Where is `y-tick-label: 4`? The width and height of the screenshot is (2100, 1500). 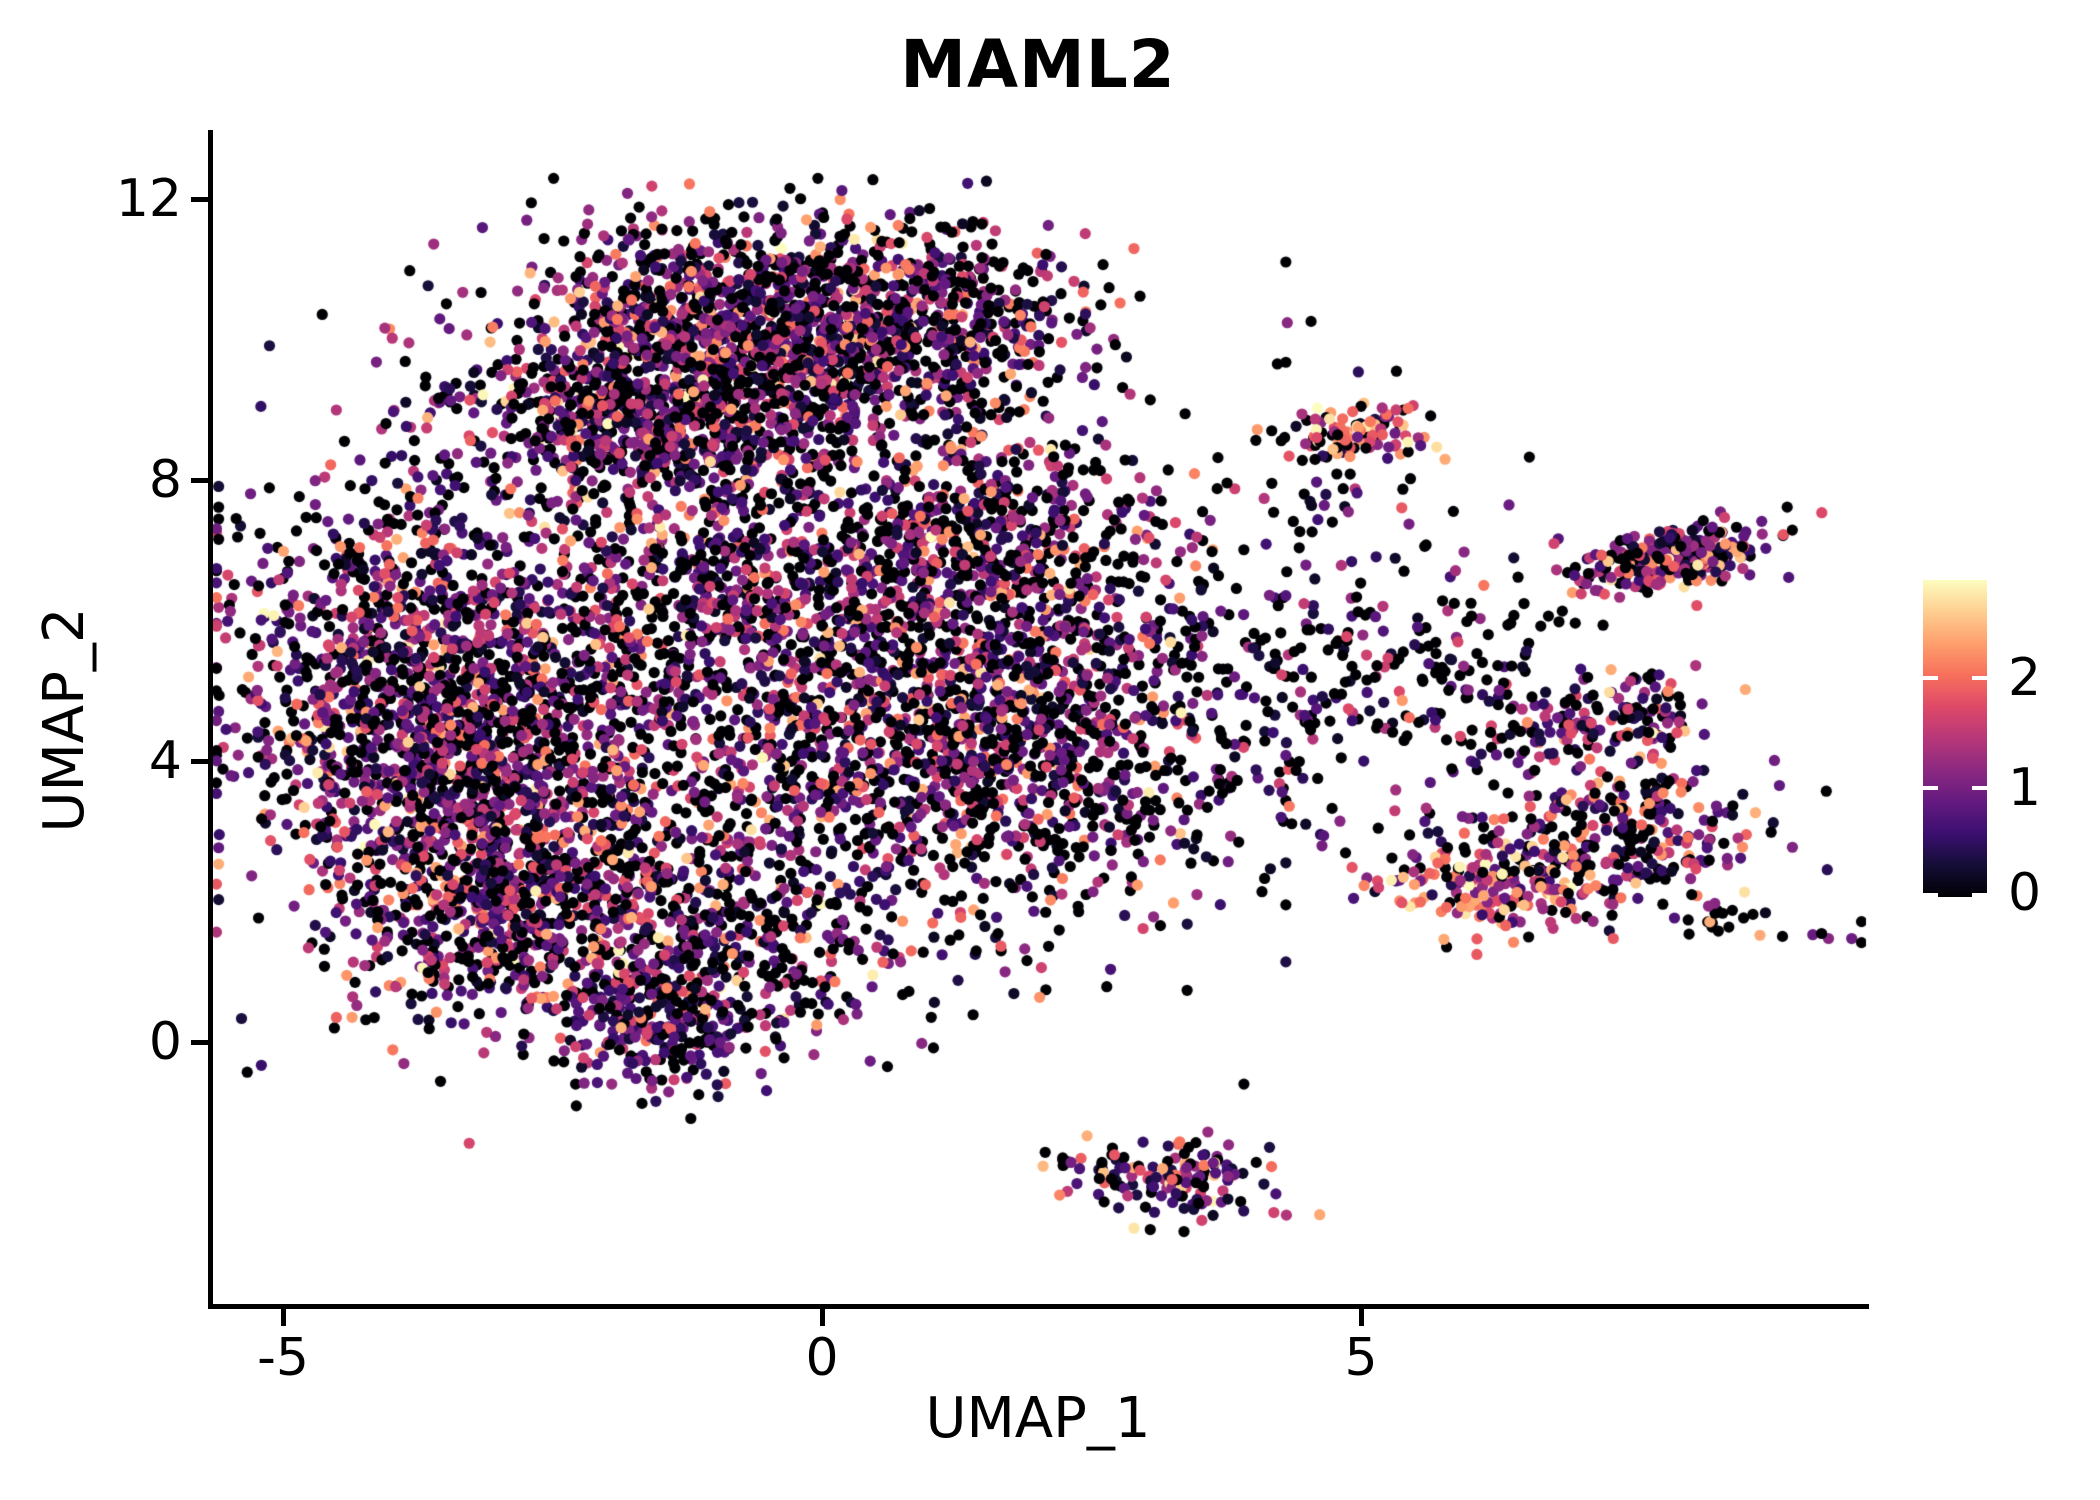 y-tick-label: 4 is located at coordinates (165, 761).